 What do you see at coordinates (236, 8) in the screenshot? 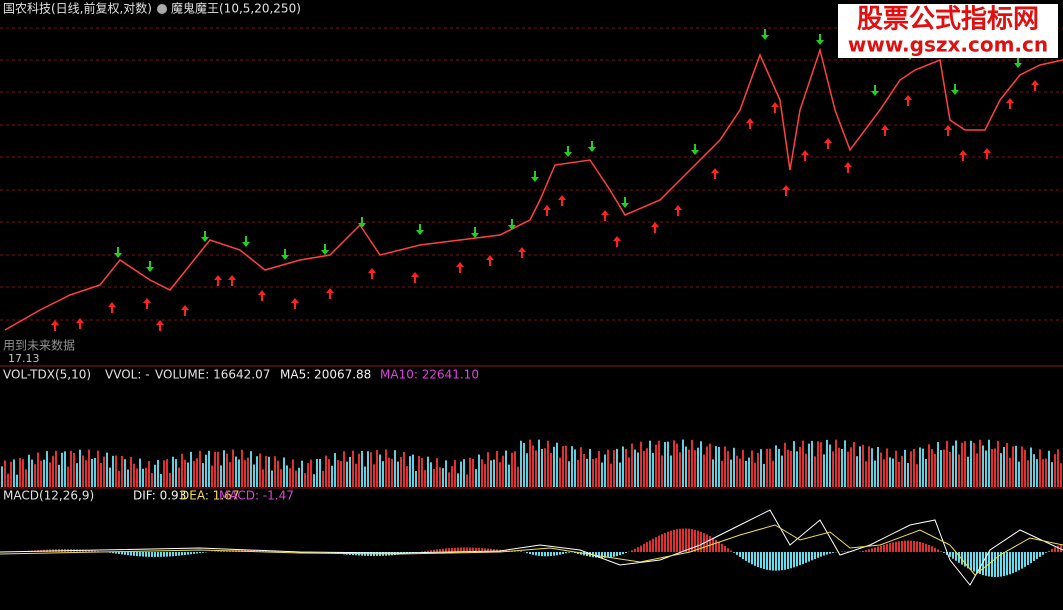
I see `indicator-label: 魔鬼魔王(10,5,20,250)` at bounding box center [236, 8].